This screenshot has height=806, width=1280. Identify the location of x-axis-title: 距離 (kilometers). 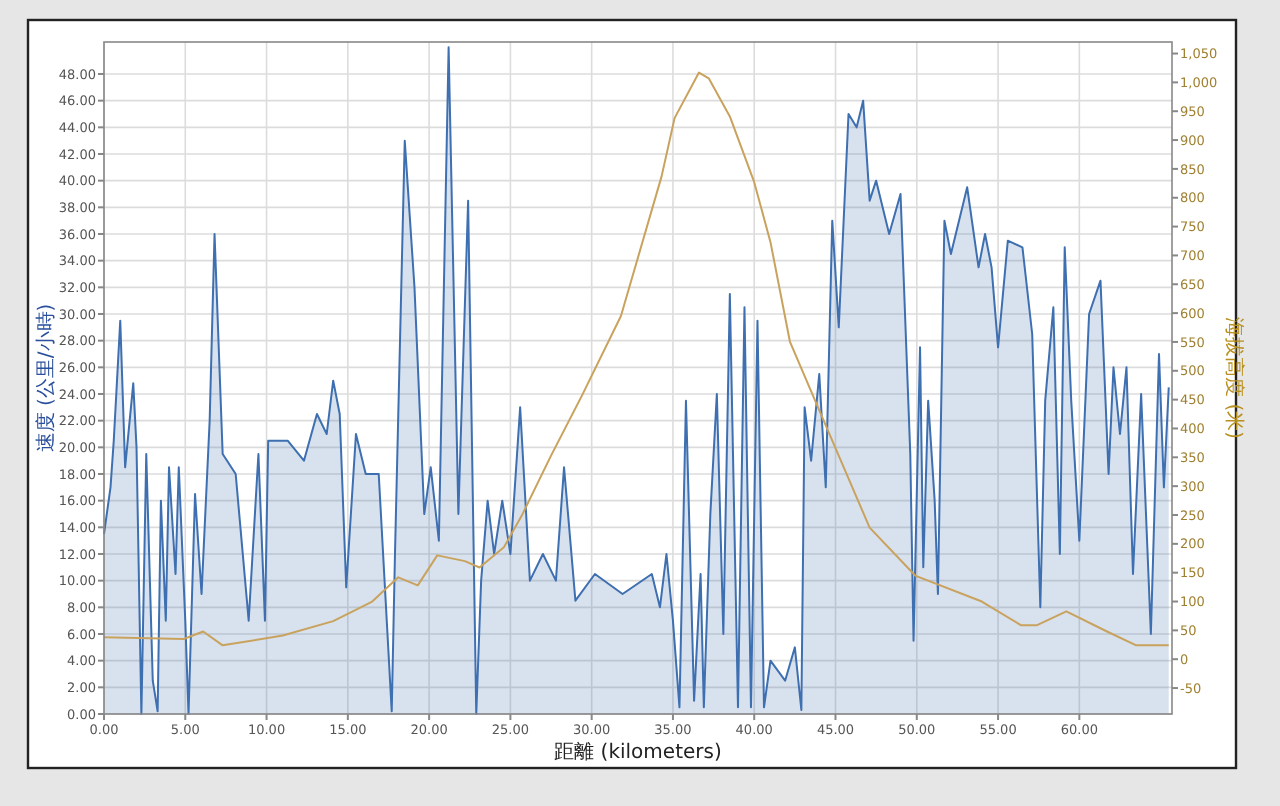
(638, 752).